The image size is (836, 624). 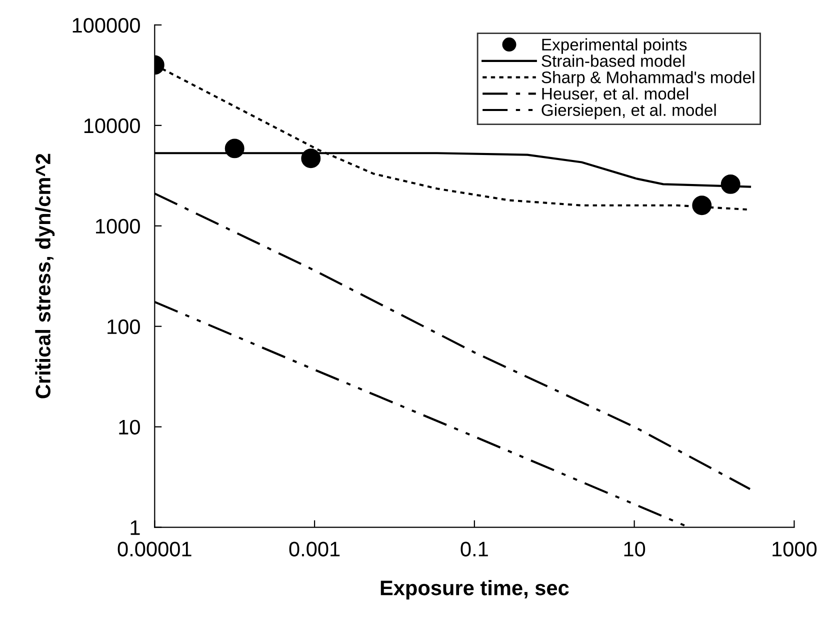 I want to click on y-tick-label: 10000, so click(x=112, y=126).